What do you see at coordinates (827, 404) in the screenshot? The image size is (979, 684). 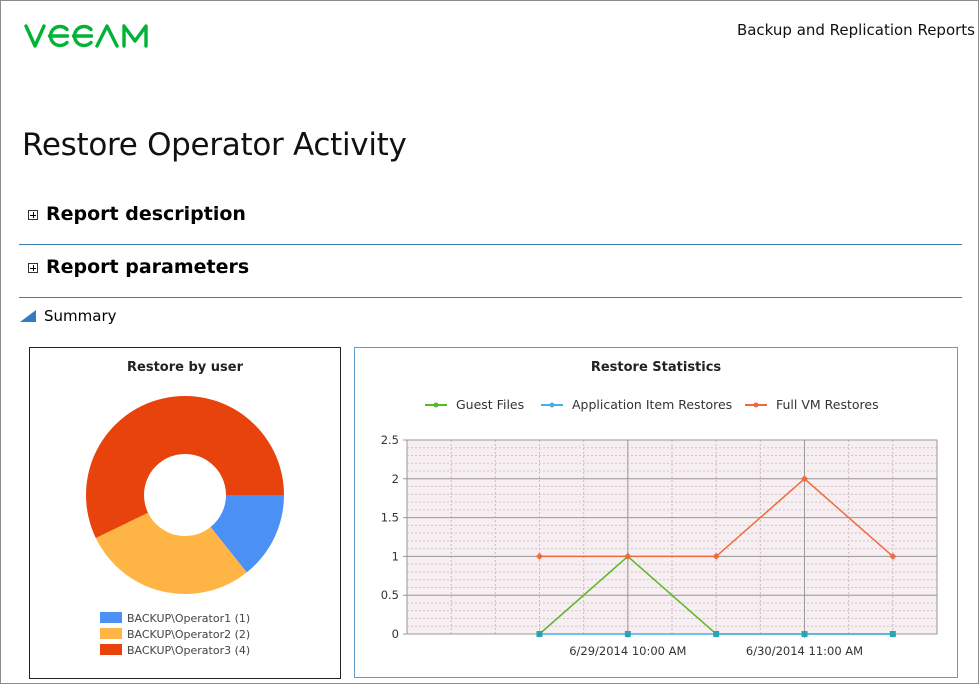 I see `legend-label: Full VM Restores` at bounding box center [827, 404].